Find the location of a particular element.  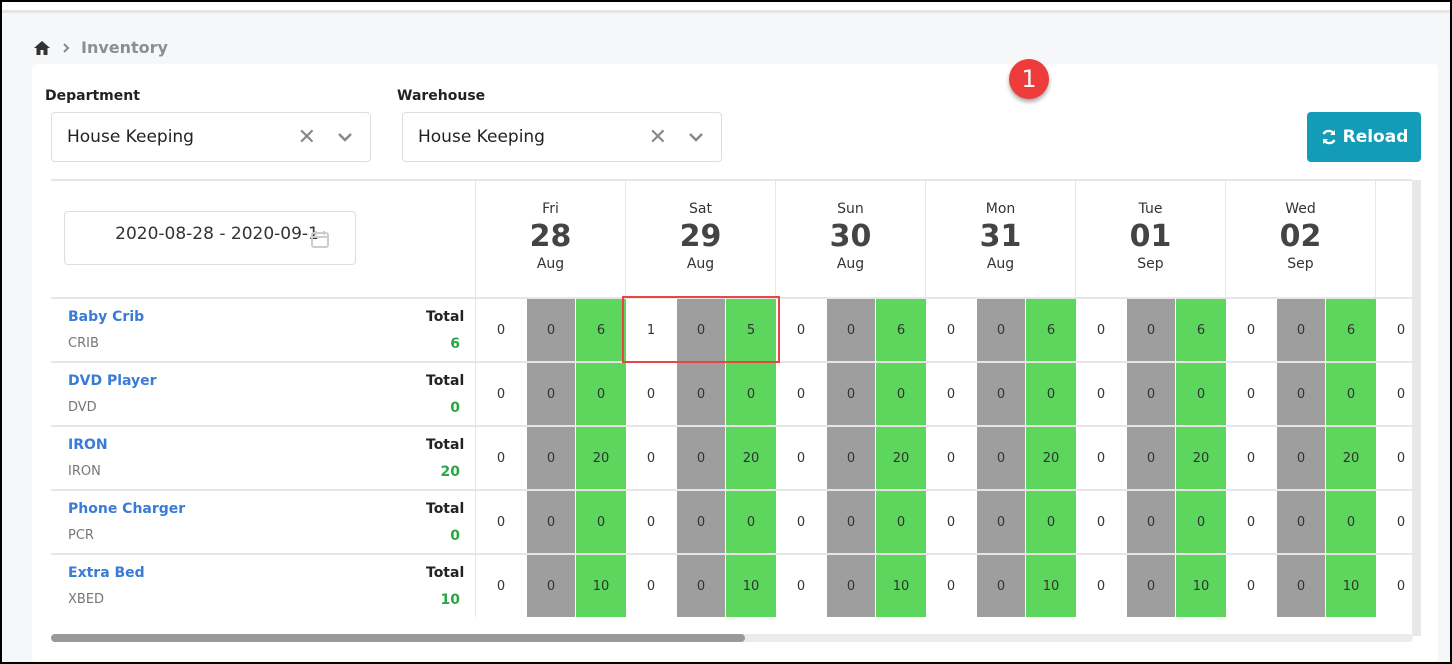

item-name-link: Extra Bed is located at coordinates (106, 573).